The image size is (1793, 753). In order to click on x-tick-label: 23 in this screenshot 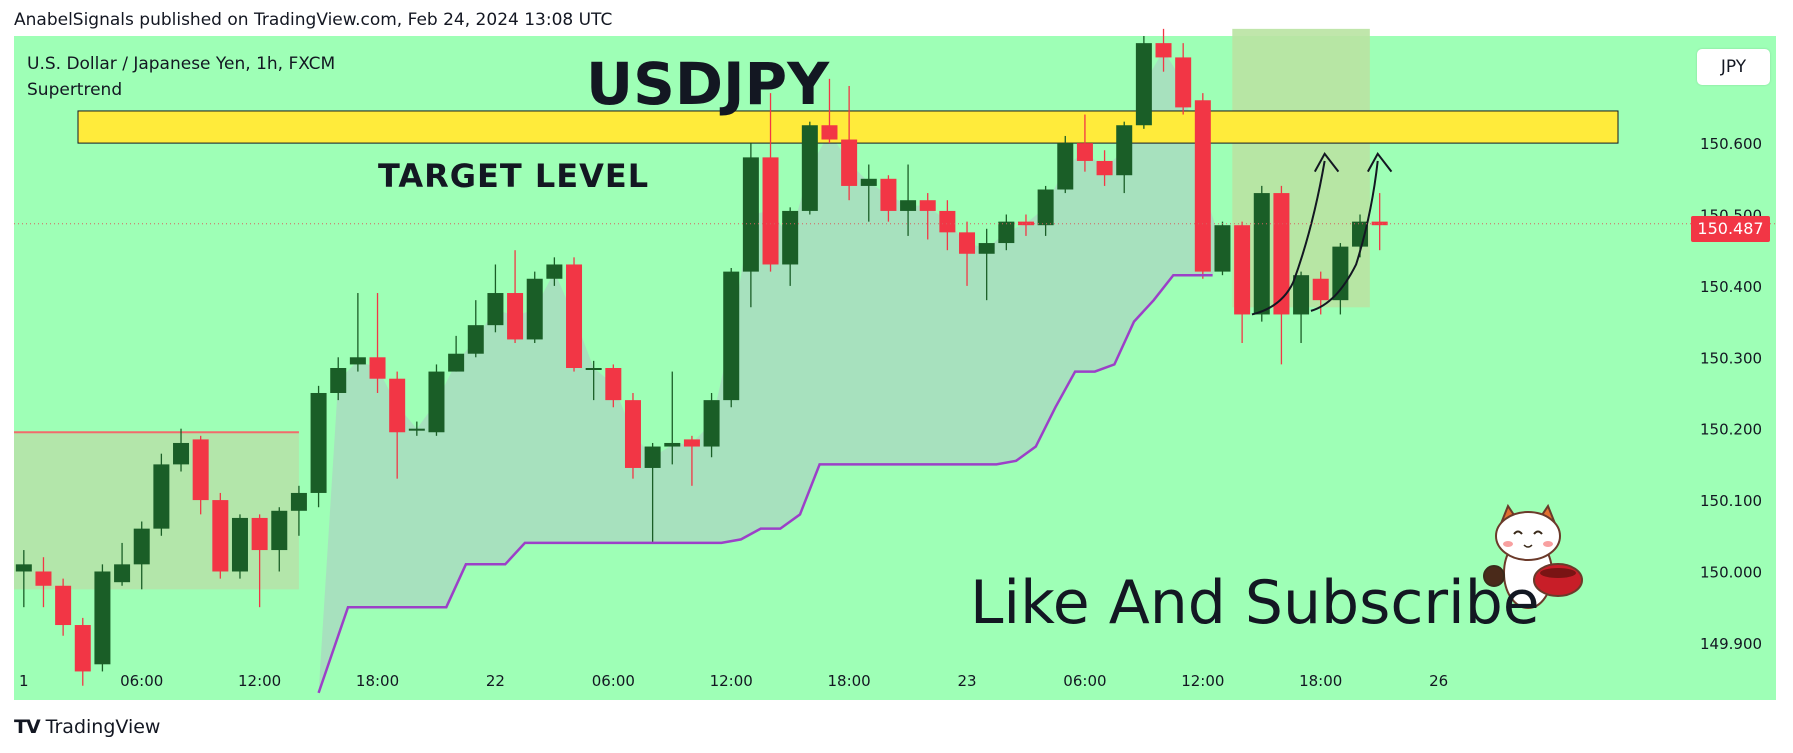, I will do `click(966, 681)`.